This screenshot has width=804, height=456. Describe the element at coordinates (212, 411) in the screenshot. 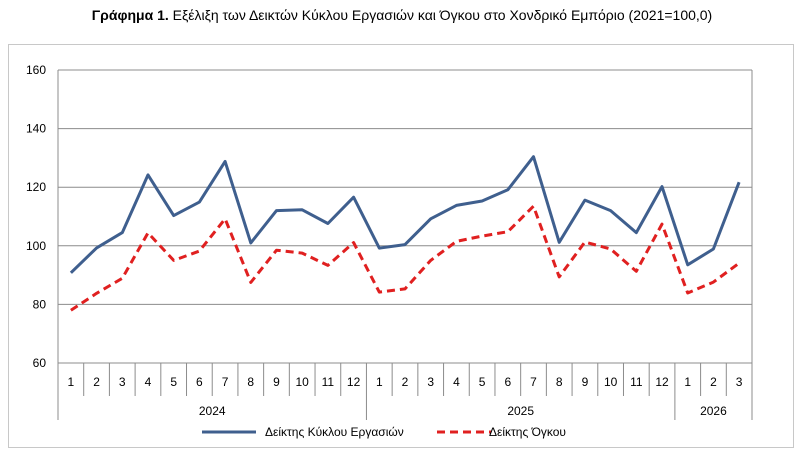

I see `year-label: 2024` at that location.